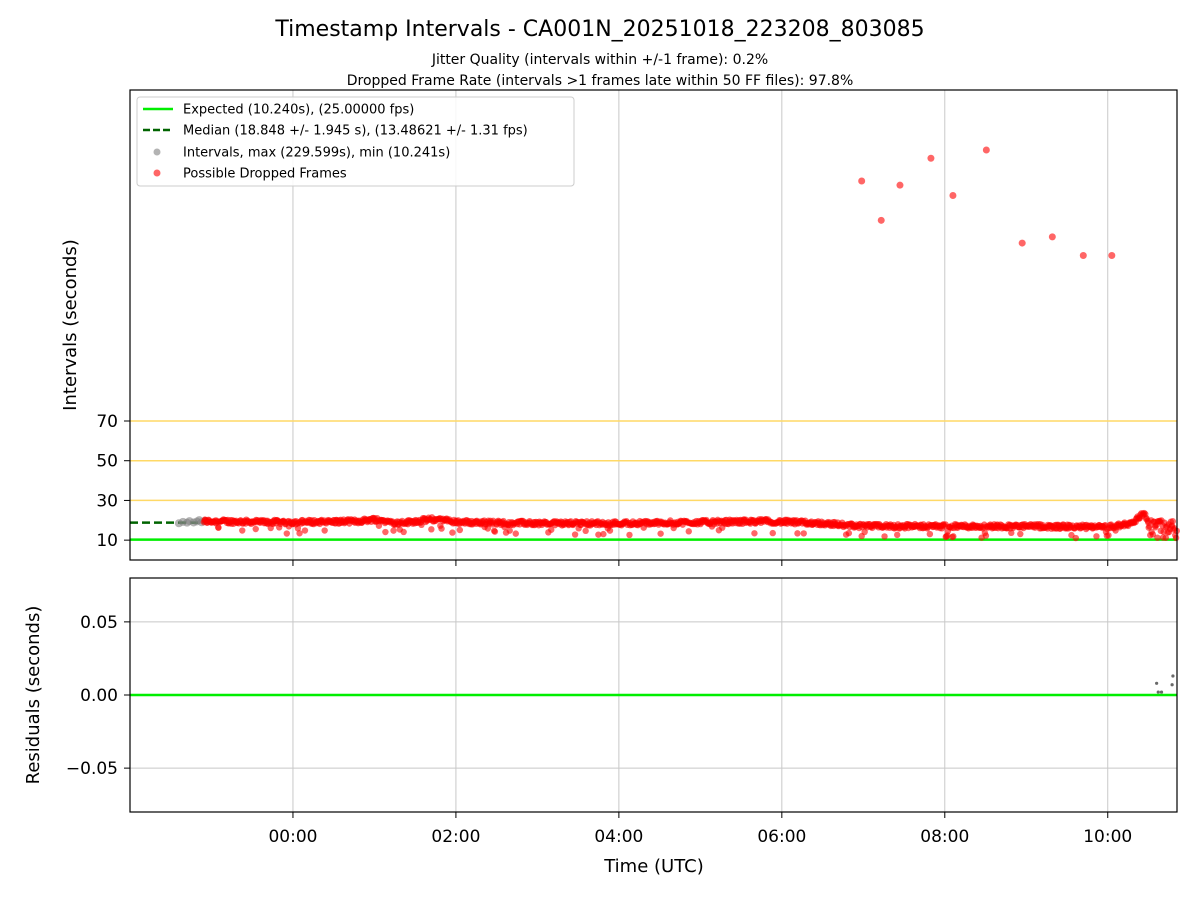 The width and height of the screenshot is (1200, 900). Describe the element at coordinates (33, 695) in the screenshot. I see `bottom-y-axis-label: Residuals (seconds)` at that location.